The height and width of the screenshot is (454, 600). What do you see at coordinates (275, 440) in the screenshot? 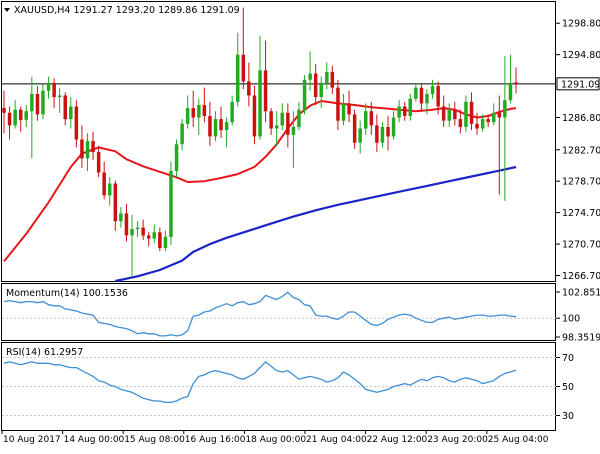
I see `time-axis-label: 18 Aug 00:00` at bounding box center [275, 440].